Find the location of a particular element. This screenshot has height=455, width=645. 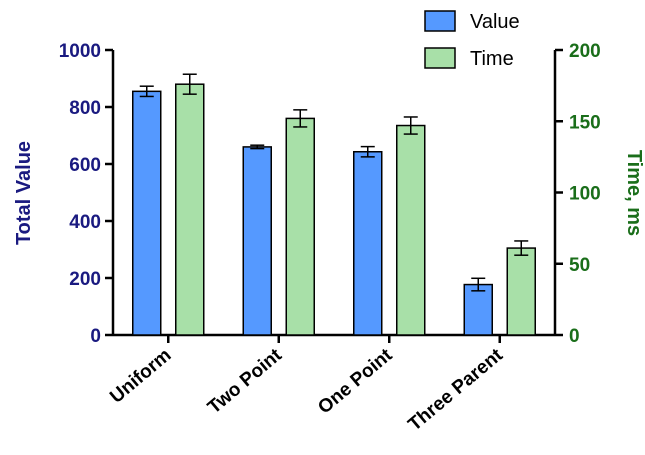

bar-time-two-point is located at coordinates (300, 226).